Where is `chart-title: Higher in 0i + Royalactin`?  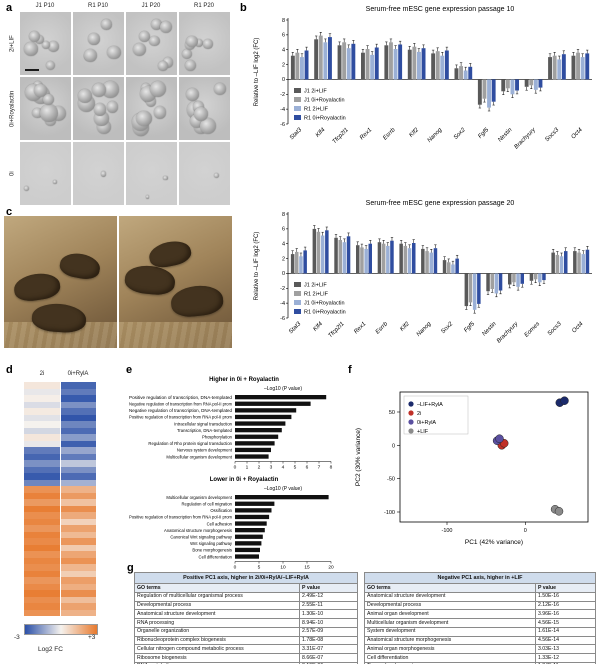
chart-title: Higher in 0i + Royalactin is located at coordinates (244, 380).